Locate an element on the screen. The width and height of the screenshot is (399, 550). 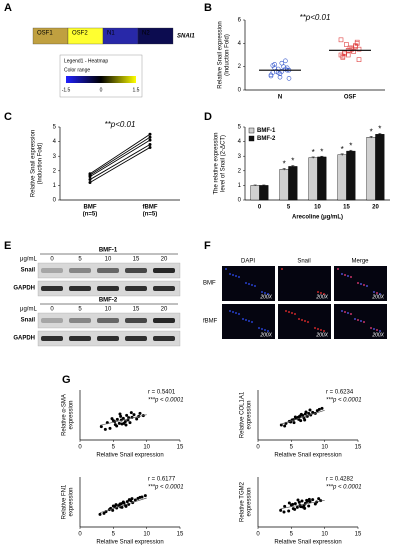
y-tick-label: 4 is located at coordinates (240, 142).